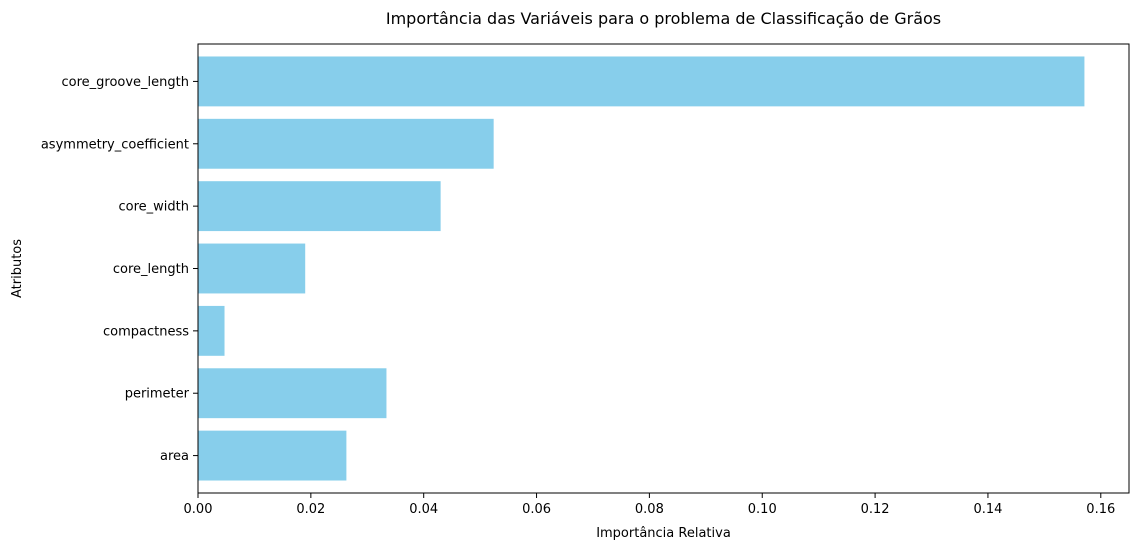 This screenshot has width=1138, height=548. I want to click on x-axis-ticks: 0.00 0.02 0.04 0.06 0.08 0.10 0.12 0.14 0.16, so click(649, 505).